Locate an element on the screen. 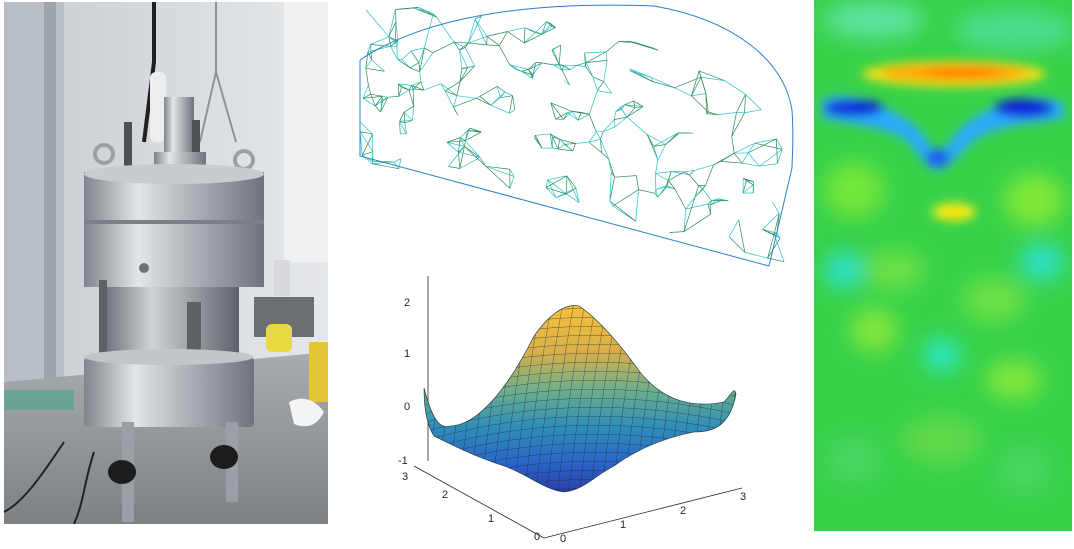  z-tick-label: 1 is located at coordinates (407, 354).